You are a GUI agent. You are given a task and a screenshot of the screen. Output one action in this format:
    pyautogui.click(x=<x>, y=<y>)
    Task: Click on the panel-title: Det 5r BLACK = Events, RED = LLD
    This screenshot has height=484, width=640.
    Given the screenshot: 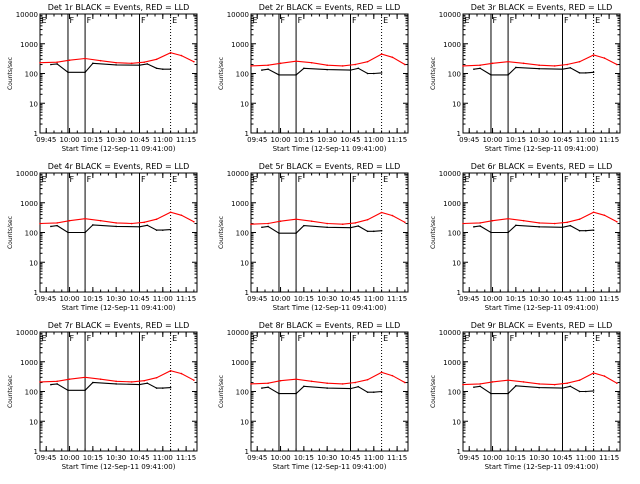 What is the action you would take?
    pyautogui.click(x=330, y=166)
    